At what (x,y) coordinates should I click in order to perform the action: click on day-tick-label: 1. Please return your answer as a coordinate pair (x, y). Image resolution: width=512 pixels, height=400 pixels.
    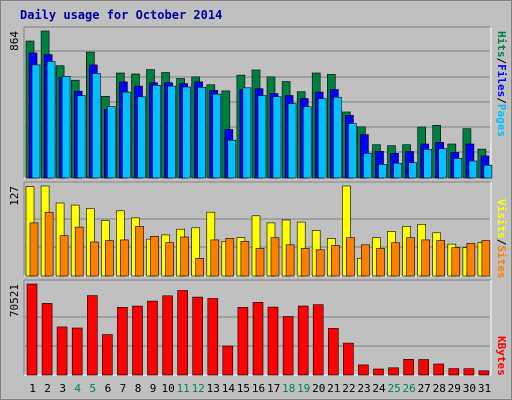
    Looking at the image, I should click on (32, 388).